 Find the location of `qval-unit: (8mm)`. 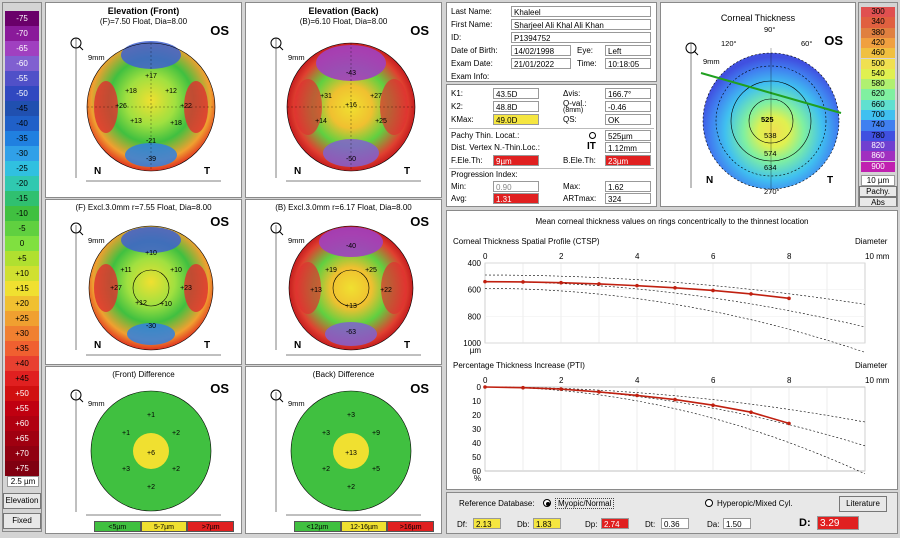

qval-unit: (8mm) is located at coordinates (573, 110).